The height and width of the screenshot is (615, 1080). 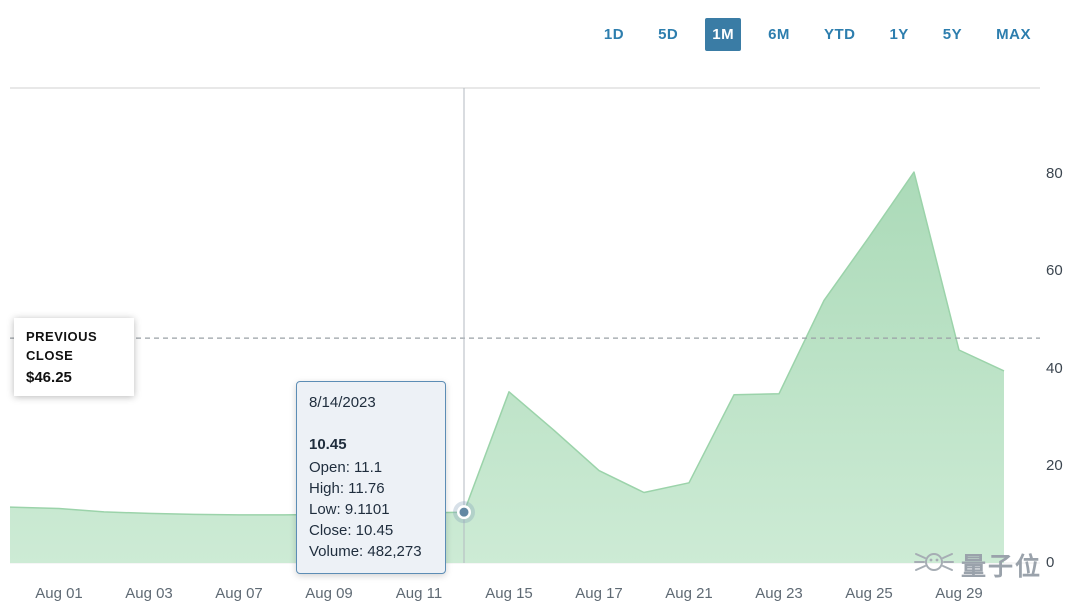 I want to click on x-tick-label: Aug 23, so click(x=779, y=593).